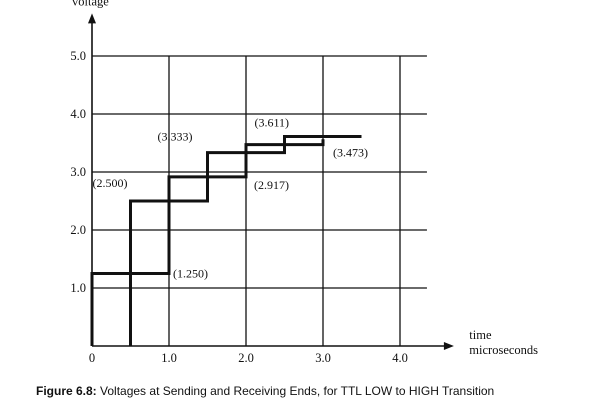 The width and height of the screenshot is (597, 406). I want to click on data-annotation: (1.250), so click(190, 274).